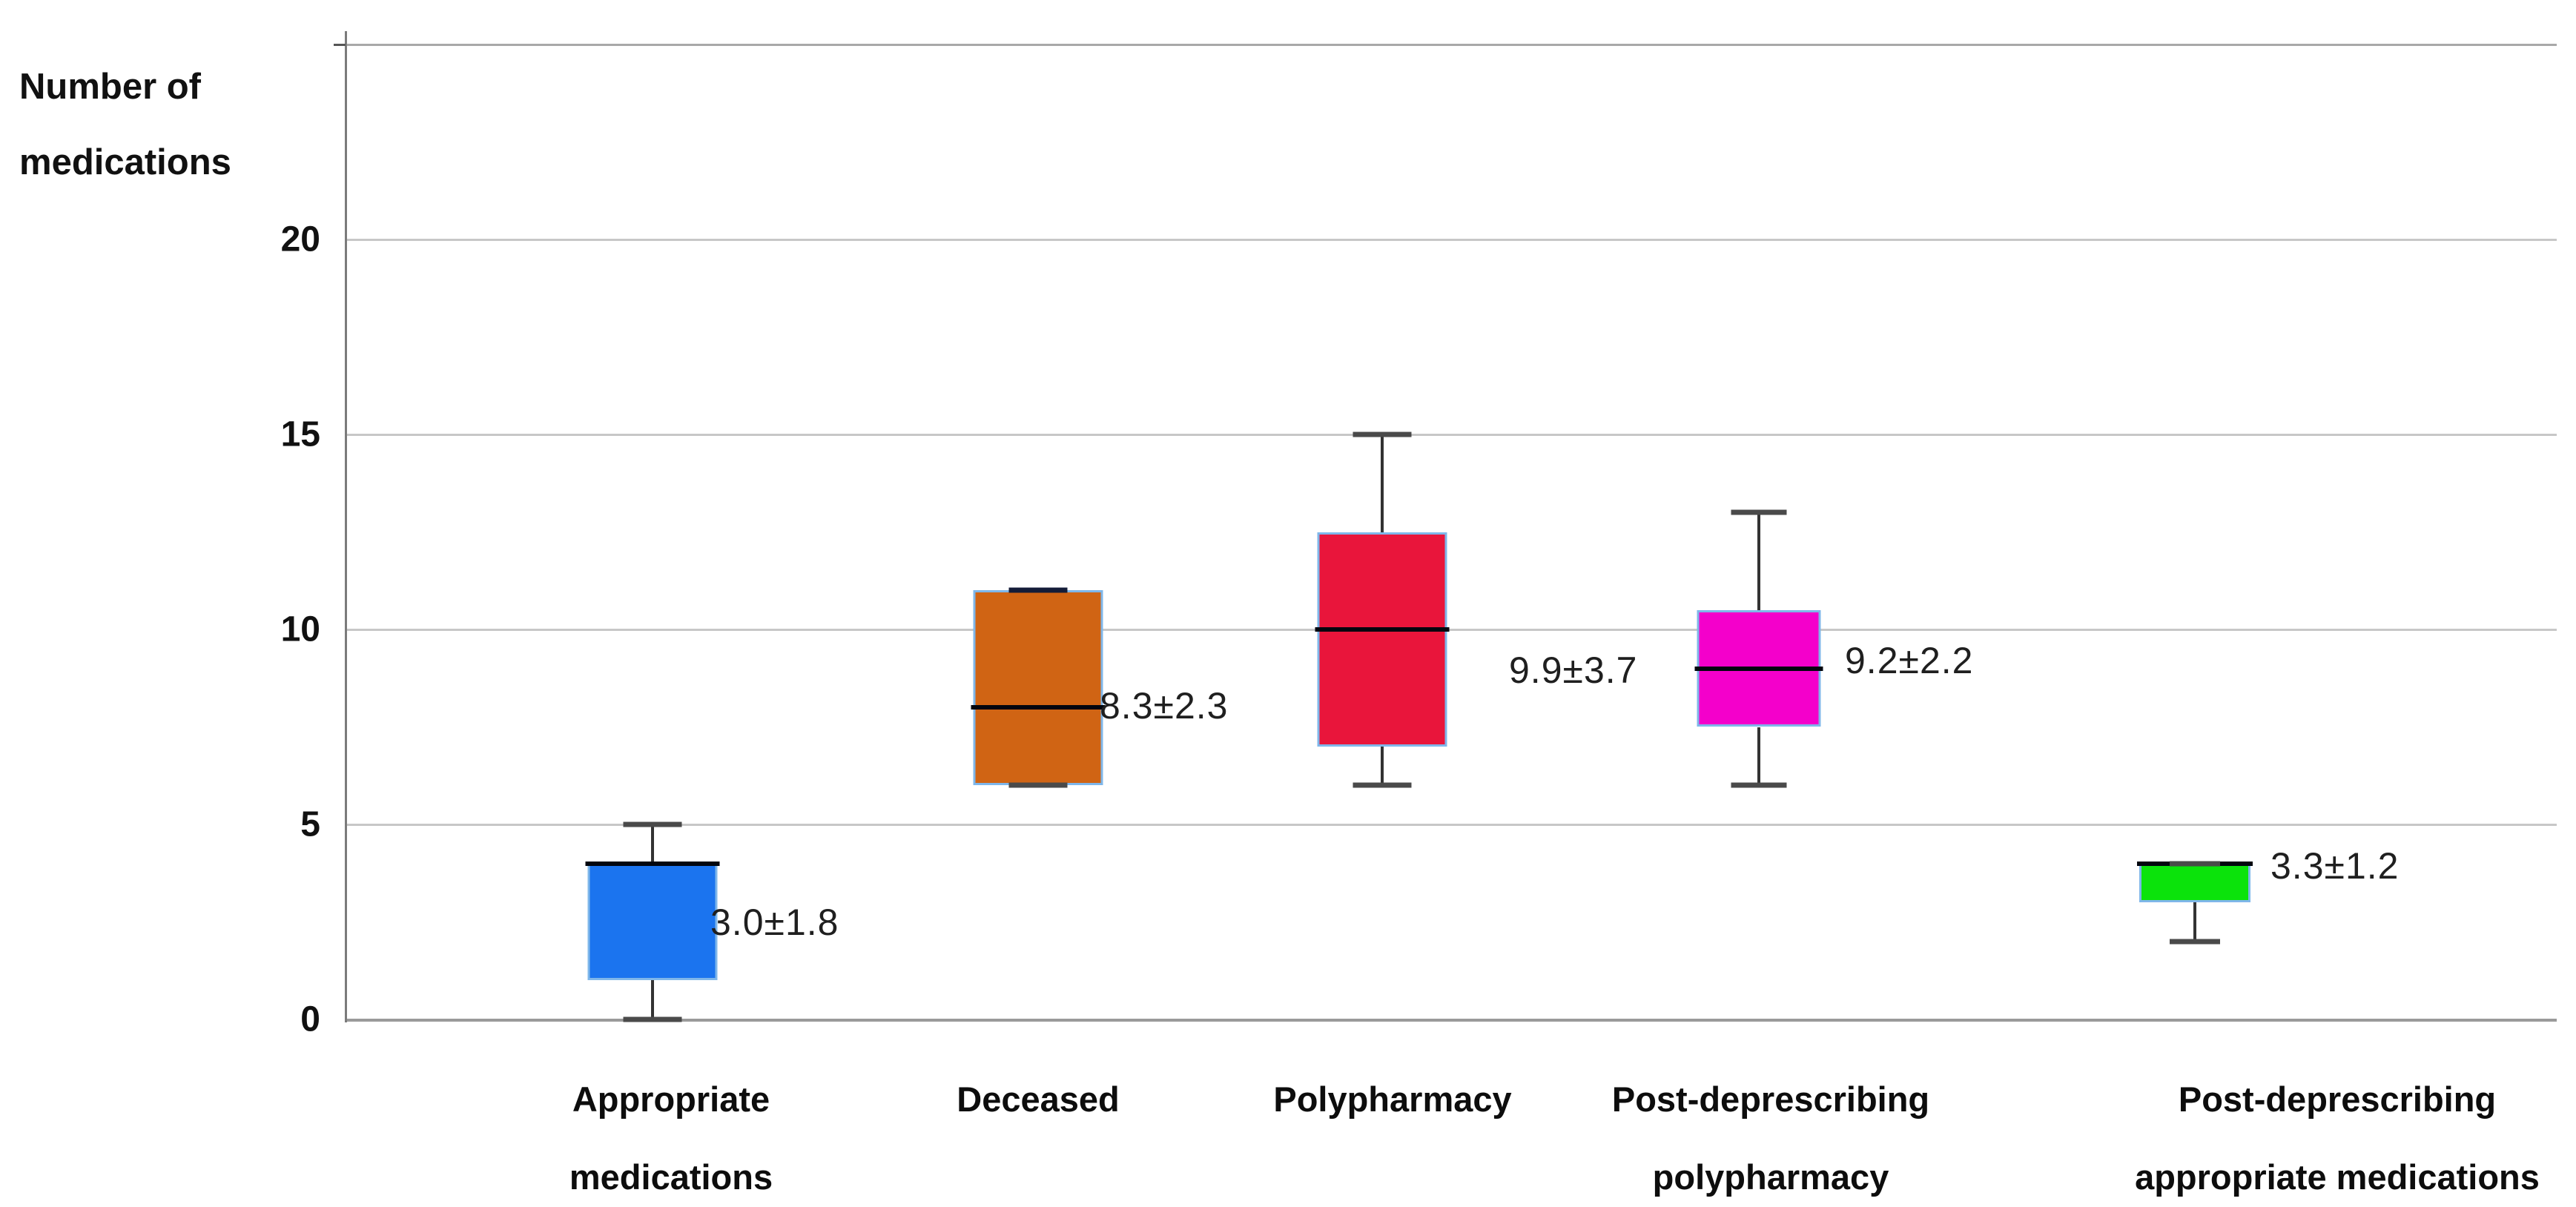 The height and width of the screenshot is (1207, 2576). I want to click on whisker-upper-post-deprescribing-polypharmacy, so click(1758, 561).